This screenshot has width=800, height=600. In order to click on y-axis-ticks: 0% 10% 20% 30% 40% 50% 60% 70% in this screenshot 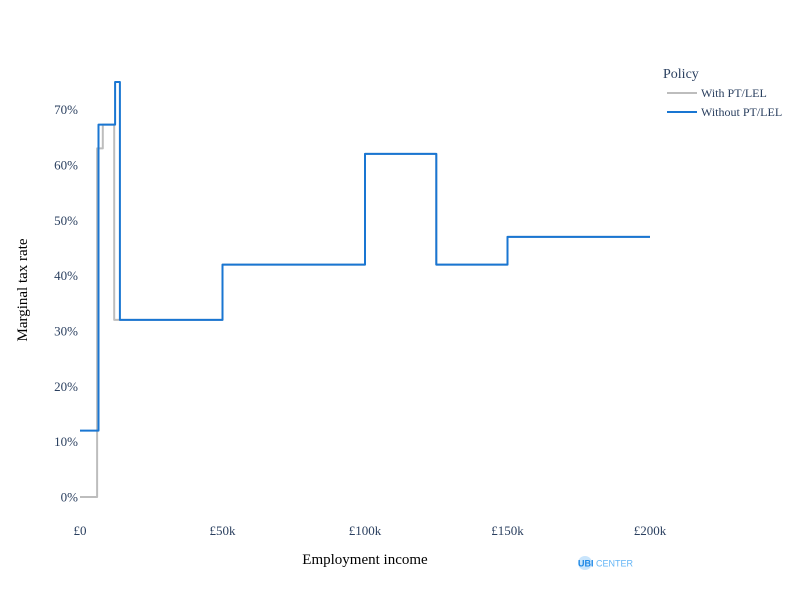, I will do `click(66, 303)`.